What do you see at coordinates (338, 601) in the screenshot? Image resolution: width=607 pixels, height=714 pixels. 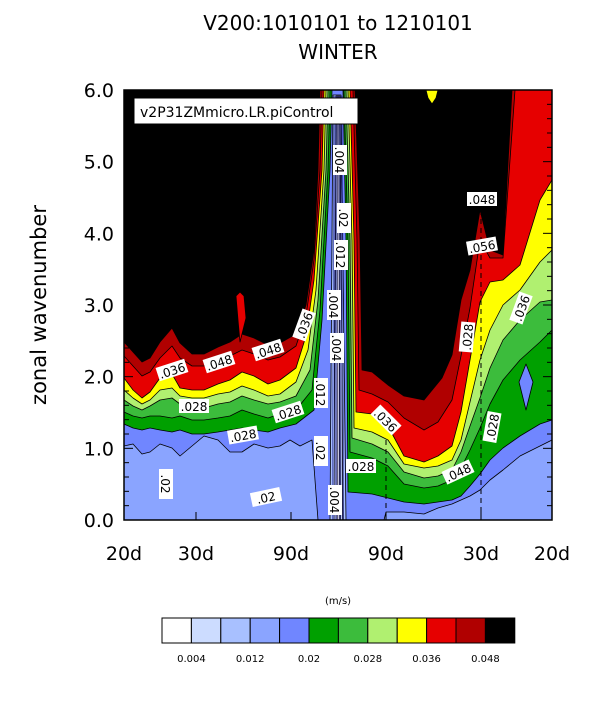 I see `colorbar-units: (m/s)` at bounding box center [338, 601].